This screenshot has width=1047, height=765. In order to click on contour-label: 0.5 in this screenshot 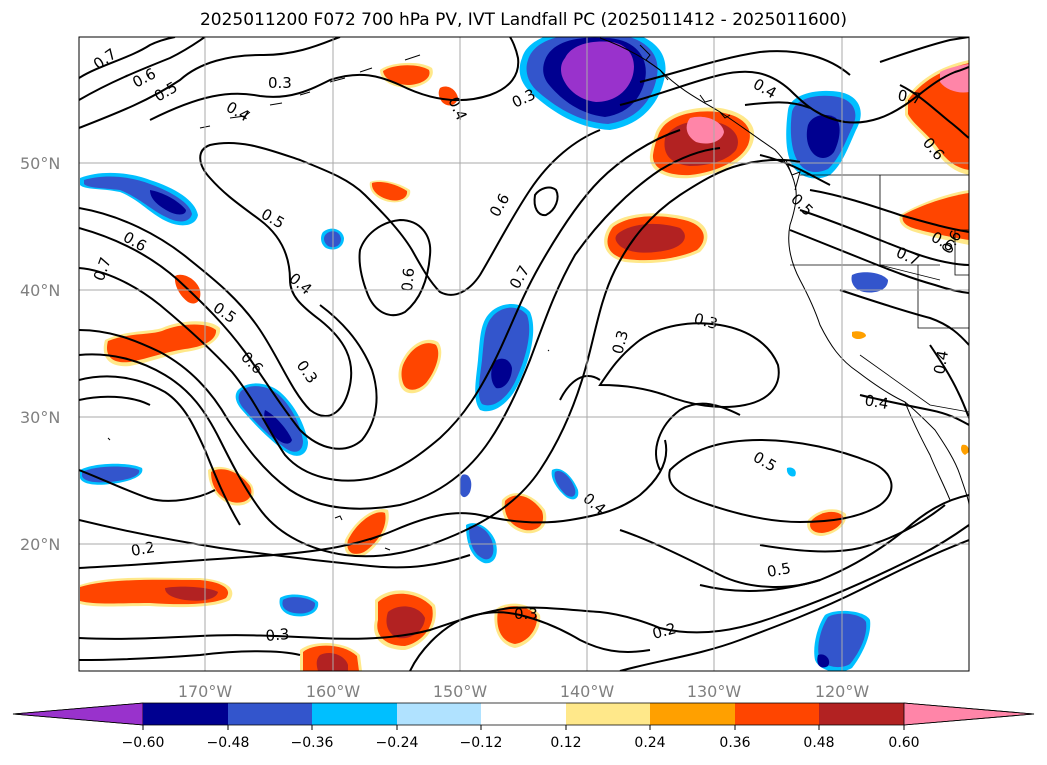, I will do `click(779, 570)`.